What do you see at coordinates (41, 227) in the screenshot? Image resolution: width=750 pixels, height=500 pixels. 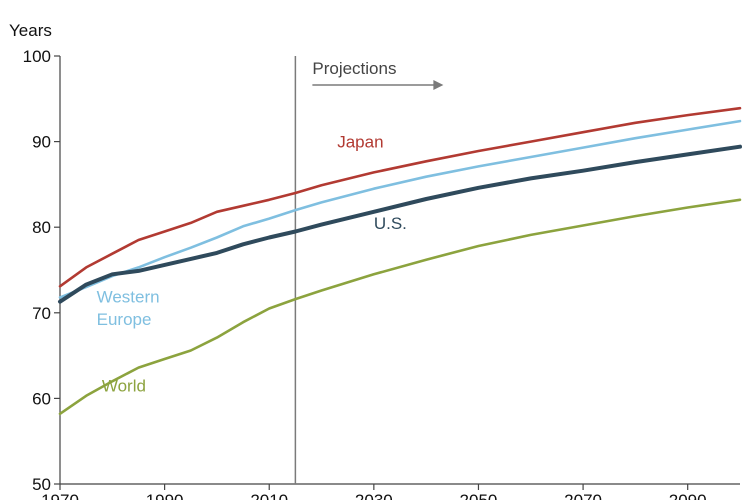 I see `y-tick-label: 80` at bounding box center [41, 227].